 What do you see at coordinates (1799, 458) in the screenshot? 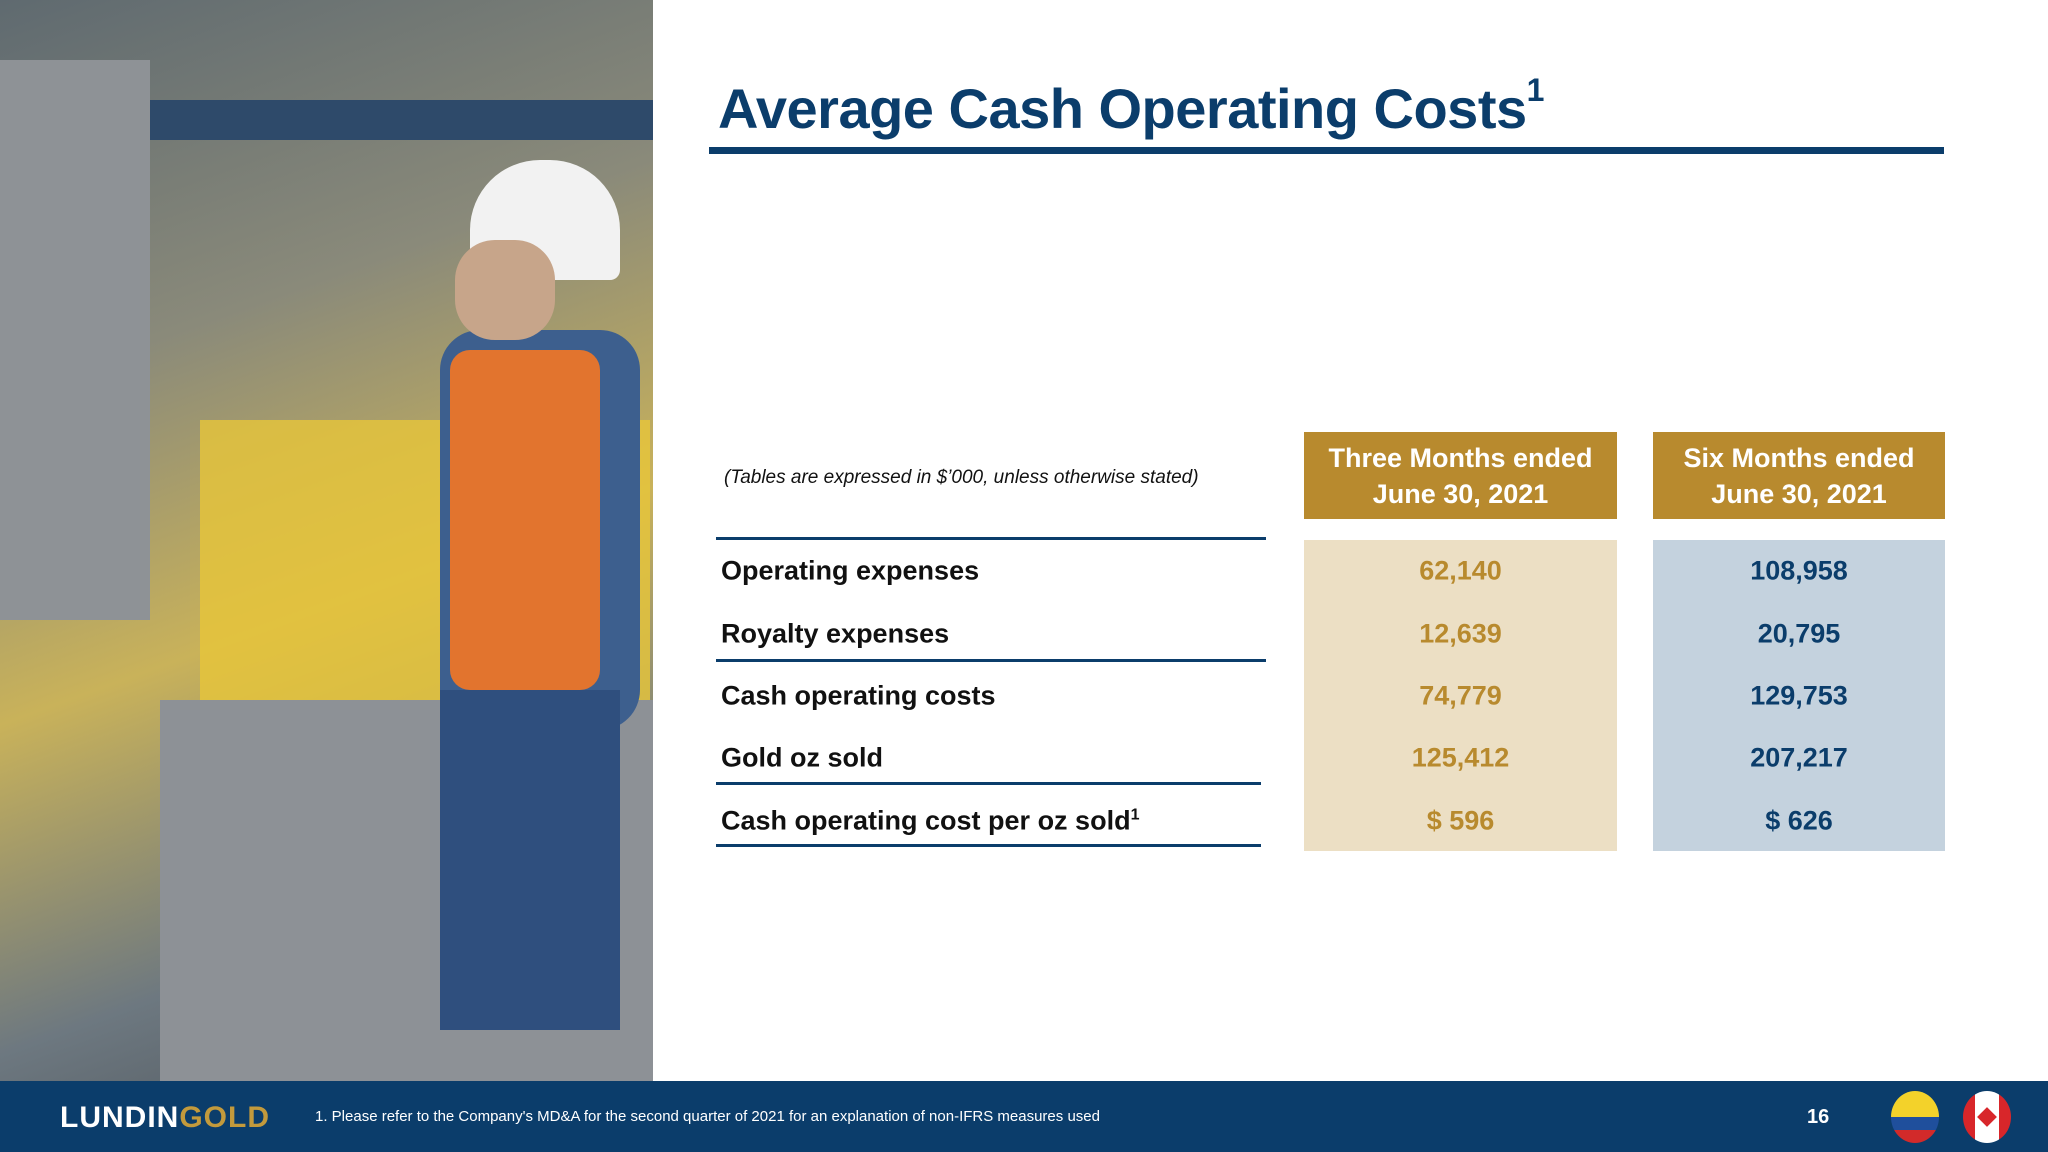
I see `header-line: Six Months ended` at bounding box center [1799, 458].